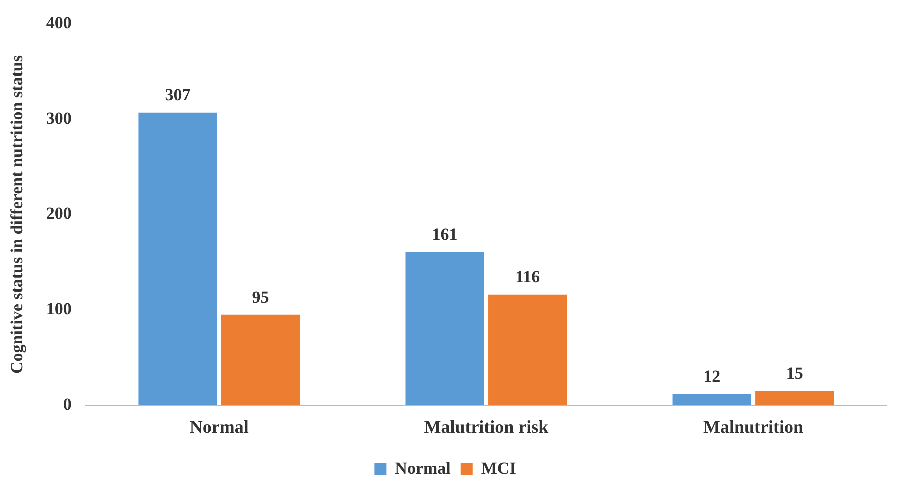 The width and height of the screenshot is (897, 488). I want to click on y-tick-label: 400, so click(59, 23).